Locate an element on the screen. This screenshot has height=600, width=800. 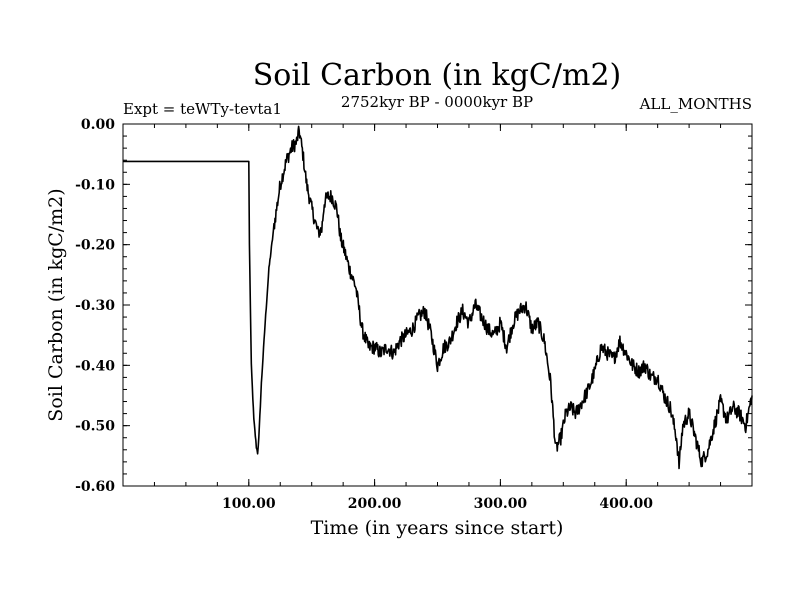
chart-title: Soil Carbon (in kgC/m2) is located at coordinates (437, 75).